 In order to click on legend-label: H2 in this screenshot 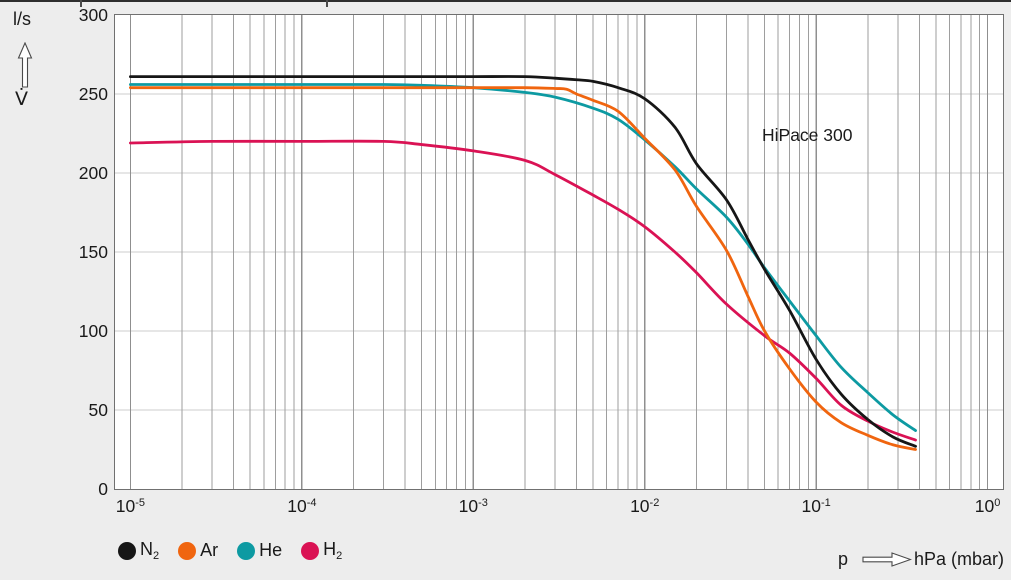, I will do `click(333, 550)`.